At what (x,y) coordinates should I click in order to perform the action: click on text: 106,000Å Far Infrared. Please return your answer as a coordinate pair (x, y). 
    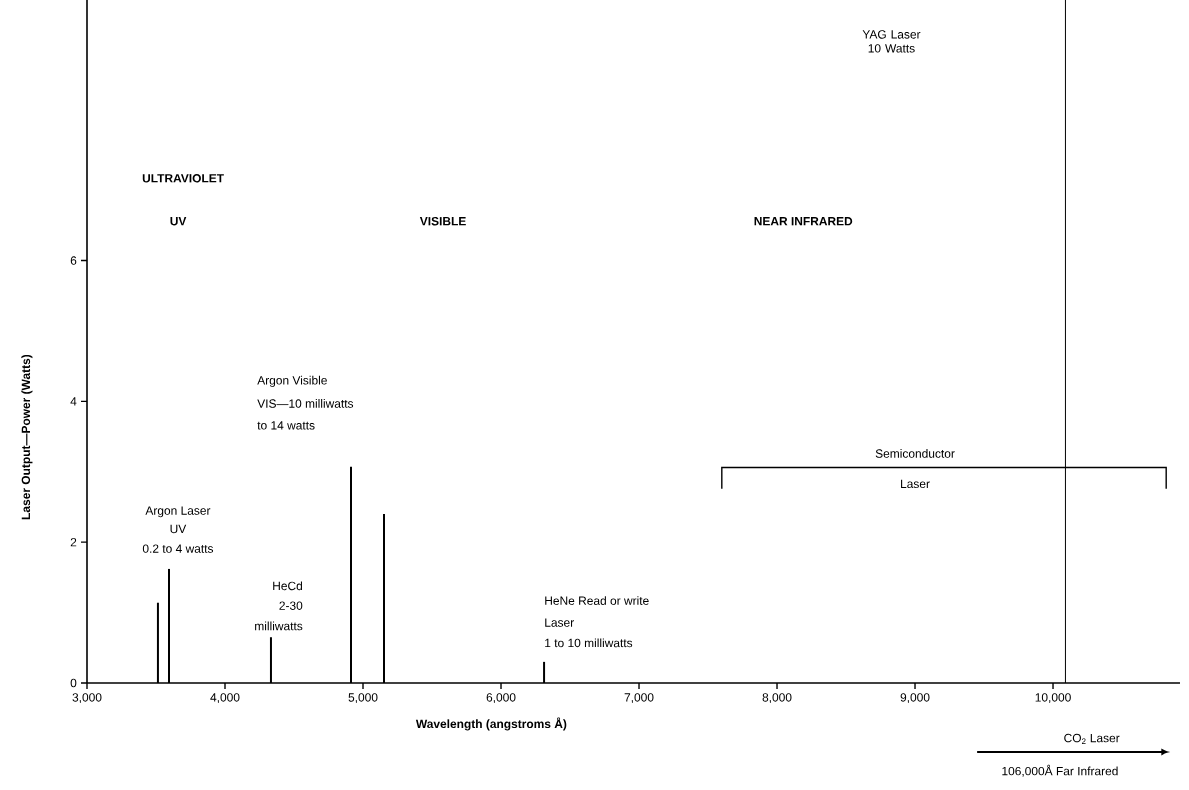
    Looking at the image, I should click on (1060, 770).